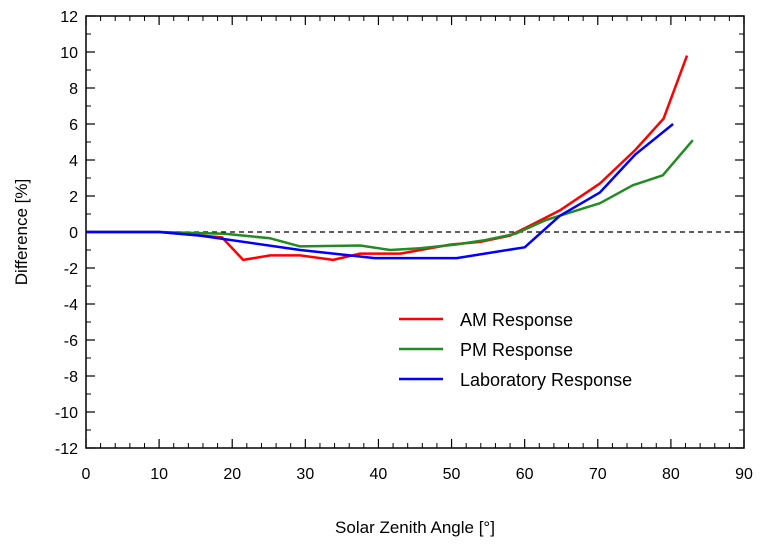  I want to click on y-axis-label: Difference [%], so click(21, 232).